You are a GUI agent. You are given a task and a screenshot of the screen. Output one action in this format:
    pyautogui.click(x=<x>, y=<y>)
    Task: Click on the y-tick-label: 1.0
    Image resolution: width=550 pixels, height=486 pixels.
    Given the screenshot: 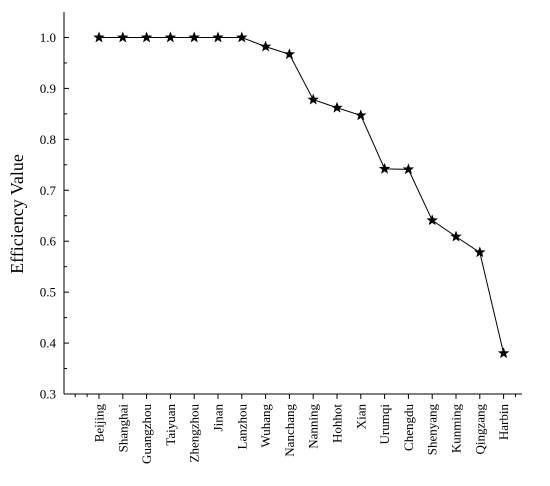 What is the action you would take?
    pyautogui.click(x=48, y=37)
    